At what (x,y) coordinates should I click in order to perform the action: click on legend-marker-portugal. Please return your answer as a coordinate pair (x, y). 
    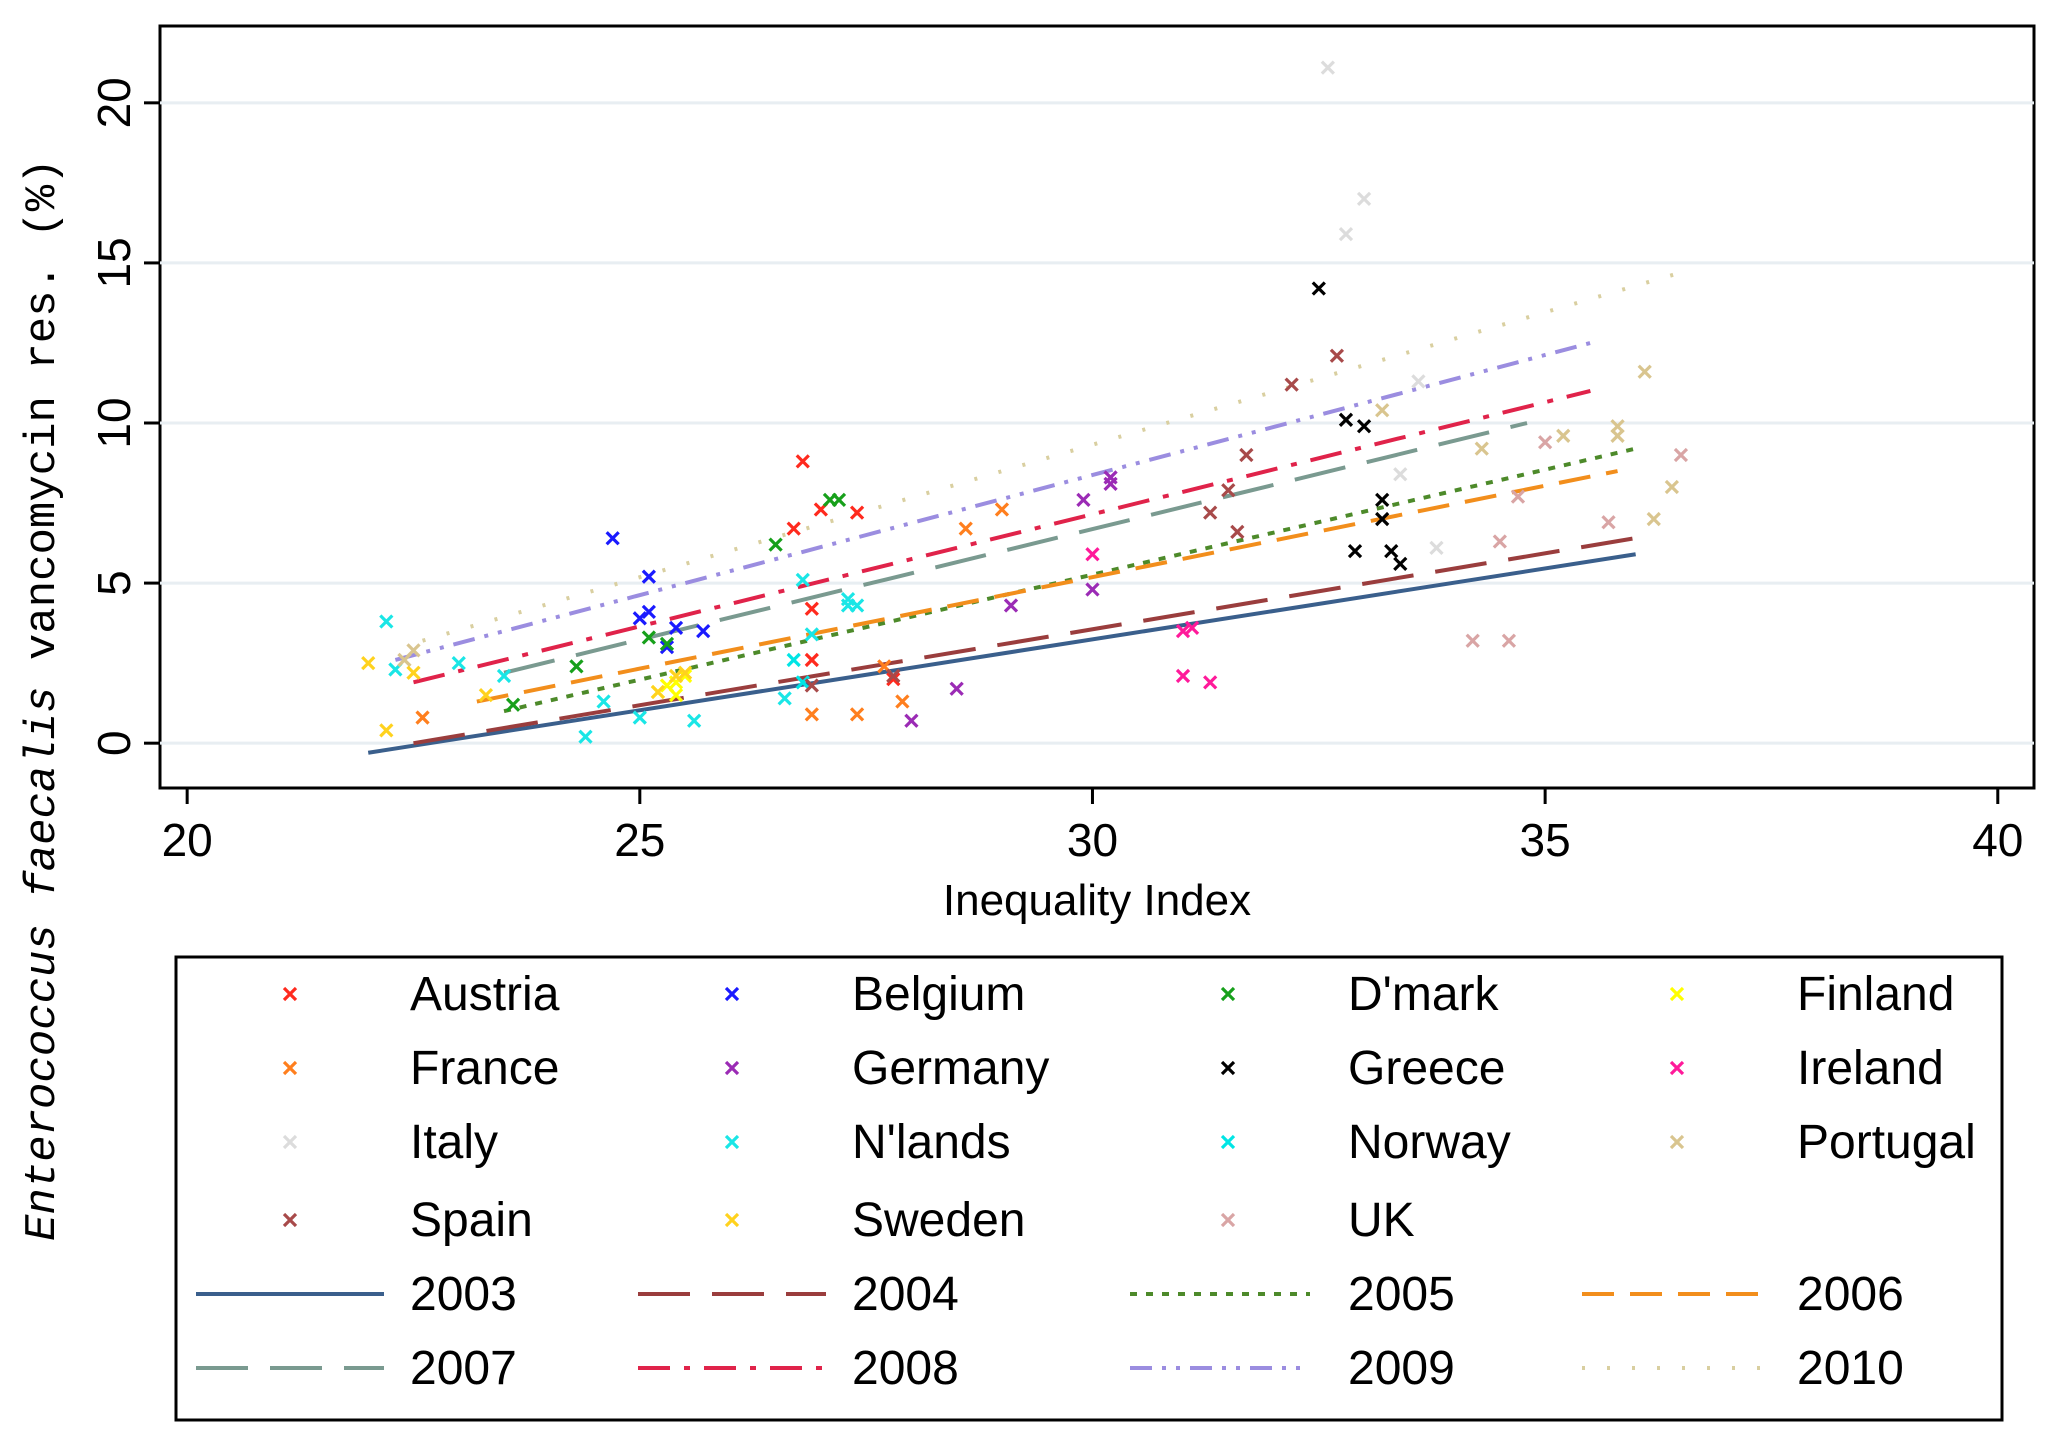
    Looking at the image, I should click on (1677, 1142).